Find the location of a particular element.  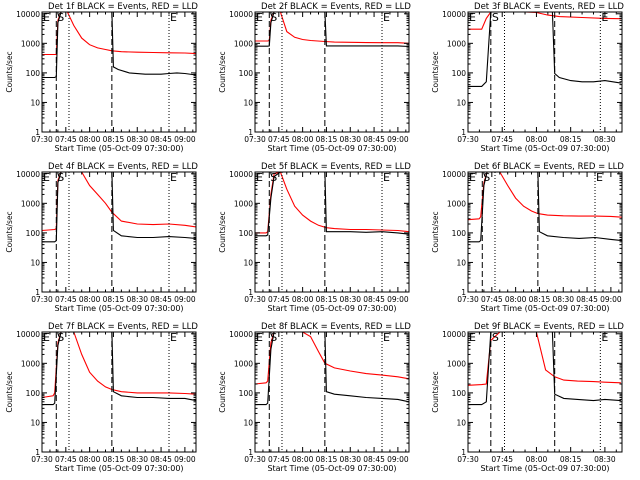

panel-title: Det 6f BLACK = Events, RED = LLD is located at coordinates (549, 167).